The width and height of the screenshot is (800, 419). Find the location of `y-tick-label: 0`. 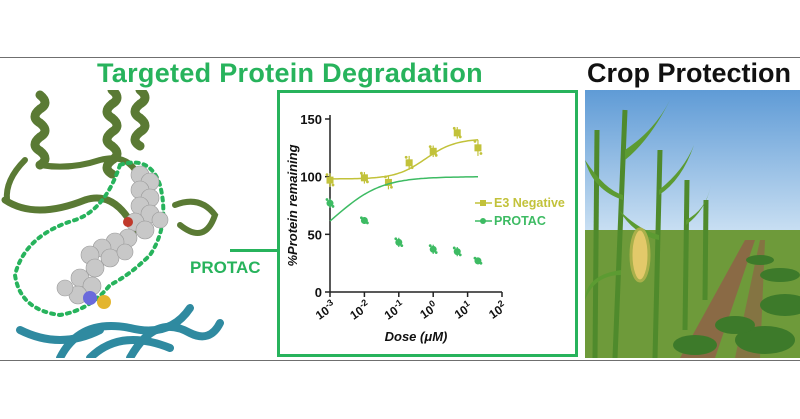

y-tick-label: 0 is located at coordinates (318, 292).